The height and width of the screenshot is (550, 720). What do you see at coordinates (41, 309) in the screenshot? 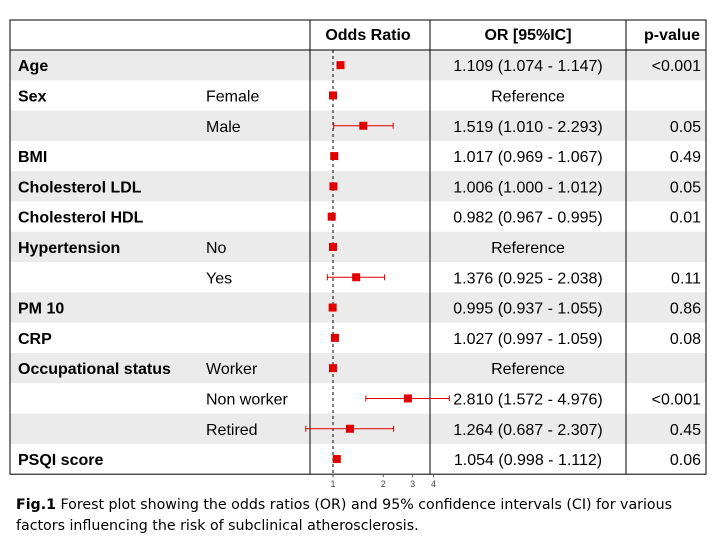
I see `factor-label: PM 10` at bounding box center [41, 309].